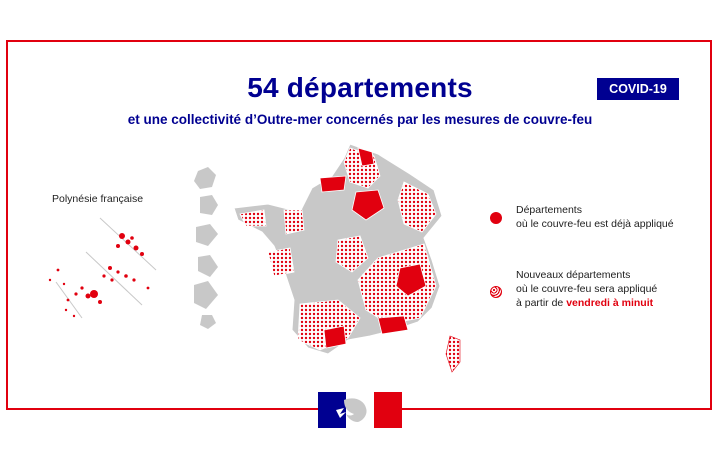  I want to click on polynesia-inset-map, so click(102, 268).